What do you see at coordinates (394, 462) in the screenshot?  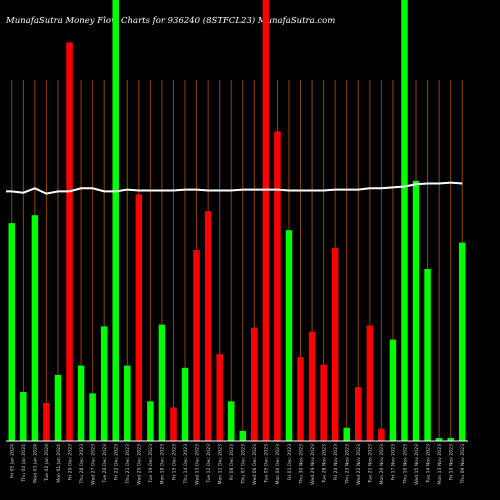 I see `x-tick-label: Fri 17 Nov 2023` at bounding box center [394, 462].